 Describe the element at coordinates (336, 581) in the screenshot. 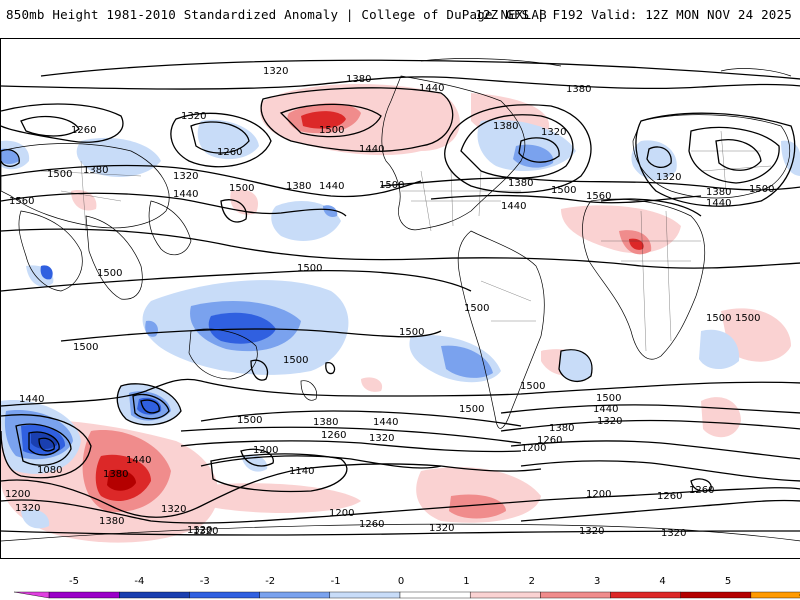

I see `colorbar-tick-label: -1` at that location.